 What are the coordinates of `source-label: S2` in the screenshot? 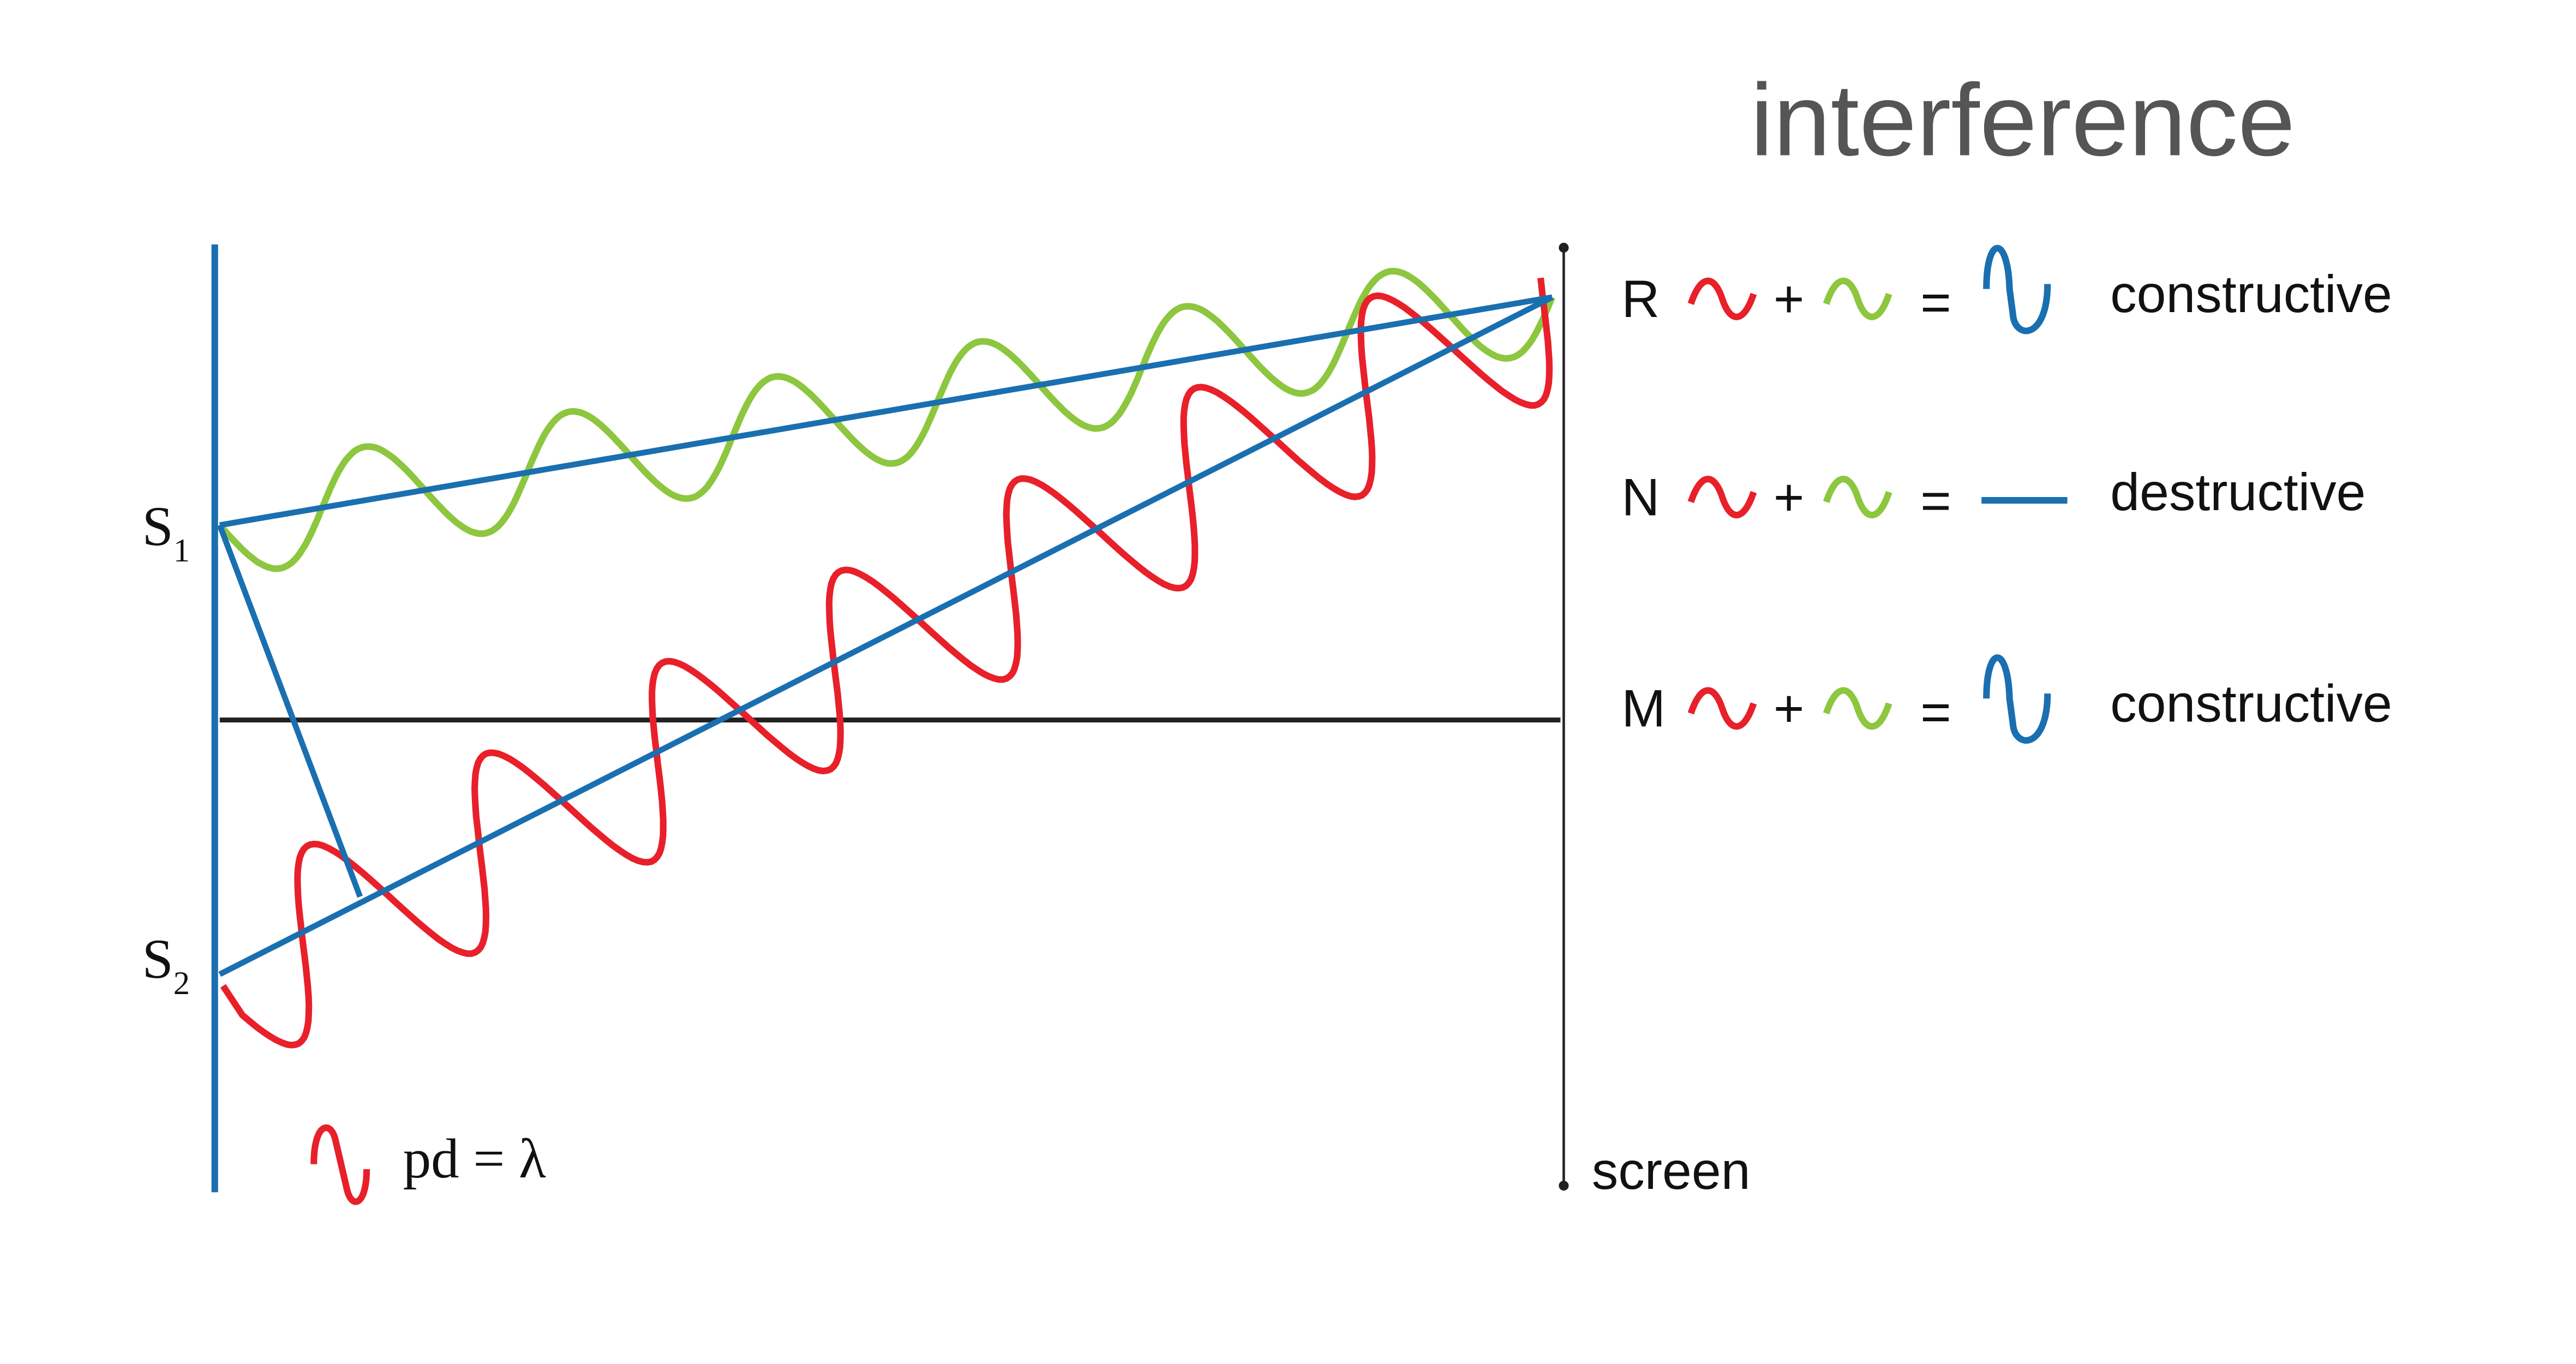 It's located at (166, 965).